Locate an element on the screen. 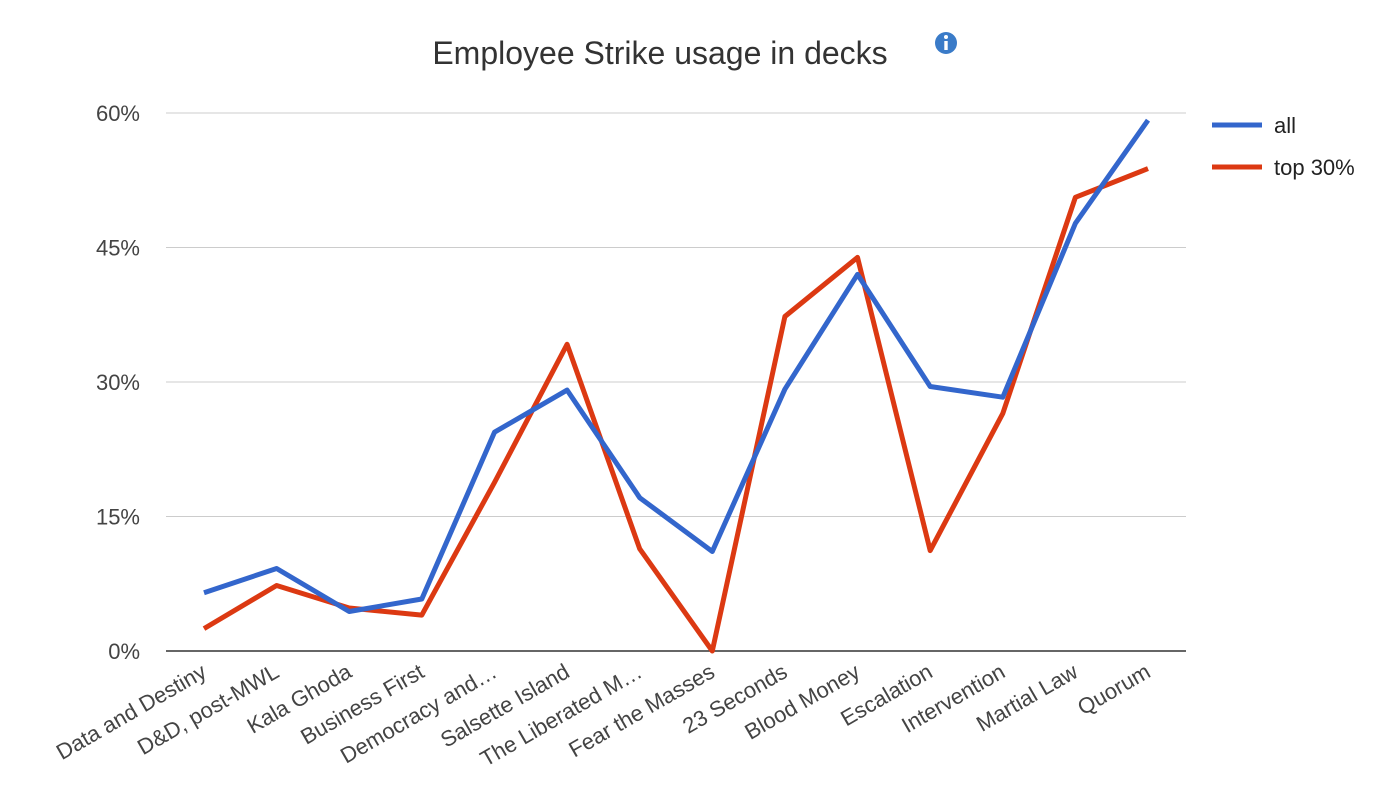  y-axis: 0% 15% 30% 45% 60% is located at coordinates (118, 382).